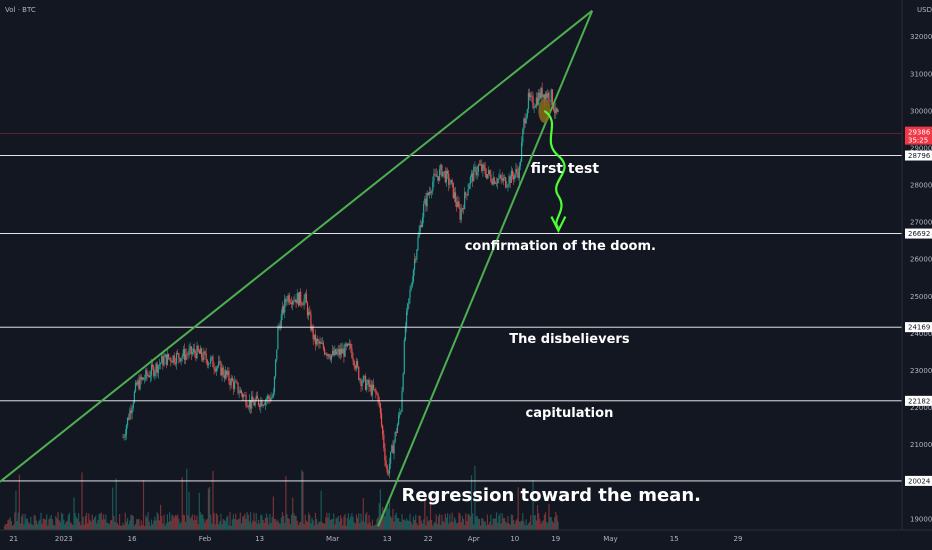 The image size is (932, 550). What do you see at coordinates (921, 186) in the screenshot?
I see `y-tick-label: 28000` at bounding box center [921, 186].